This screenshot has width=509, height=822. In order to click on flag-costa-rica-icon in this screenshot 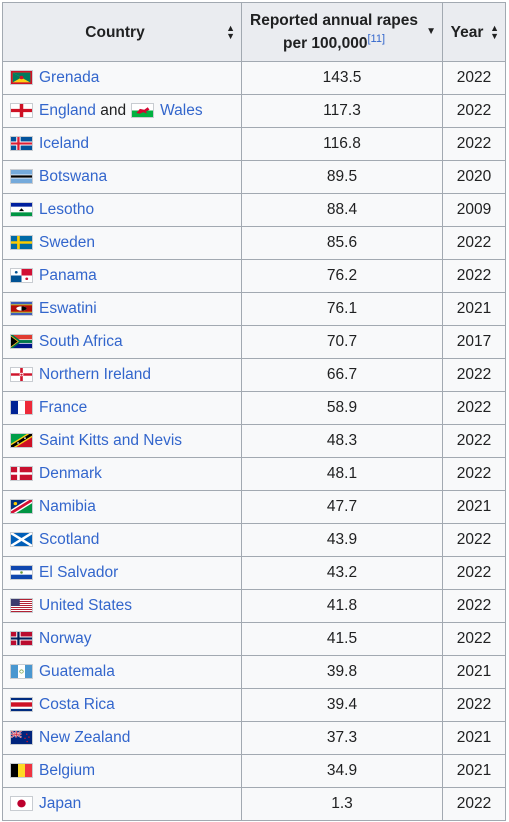, I will do `click(21, 705)`.